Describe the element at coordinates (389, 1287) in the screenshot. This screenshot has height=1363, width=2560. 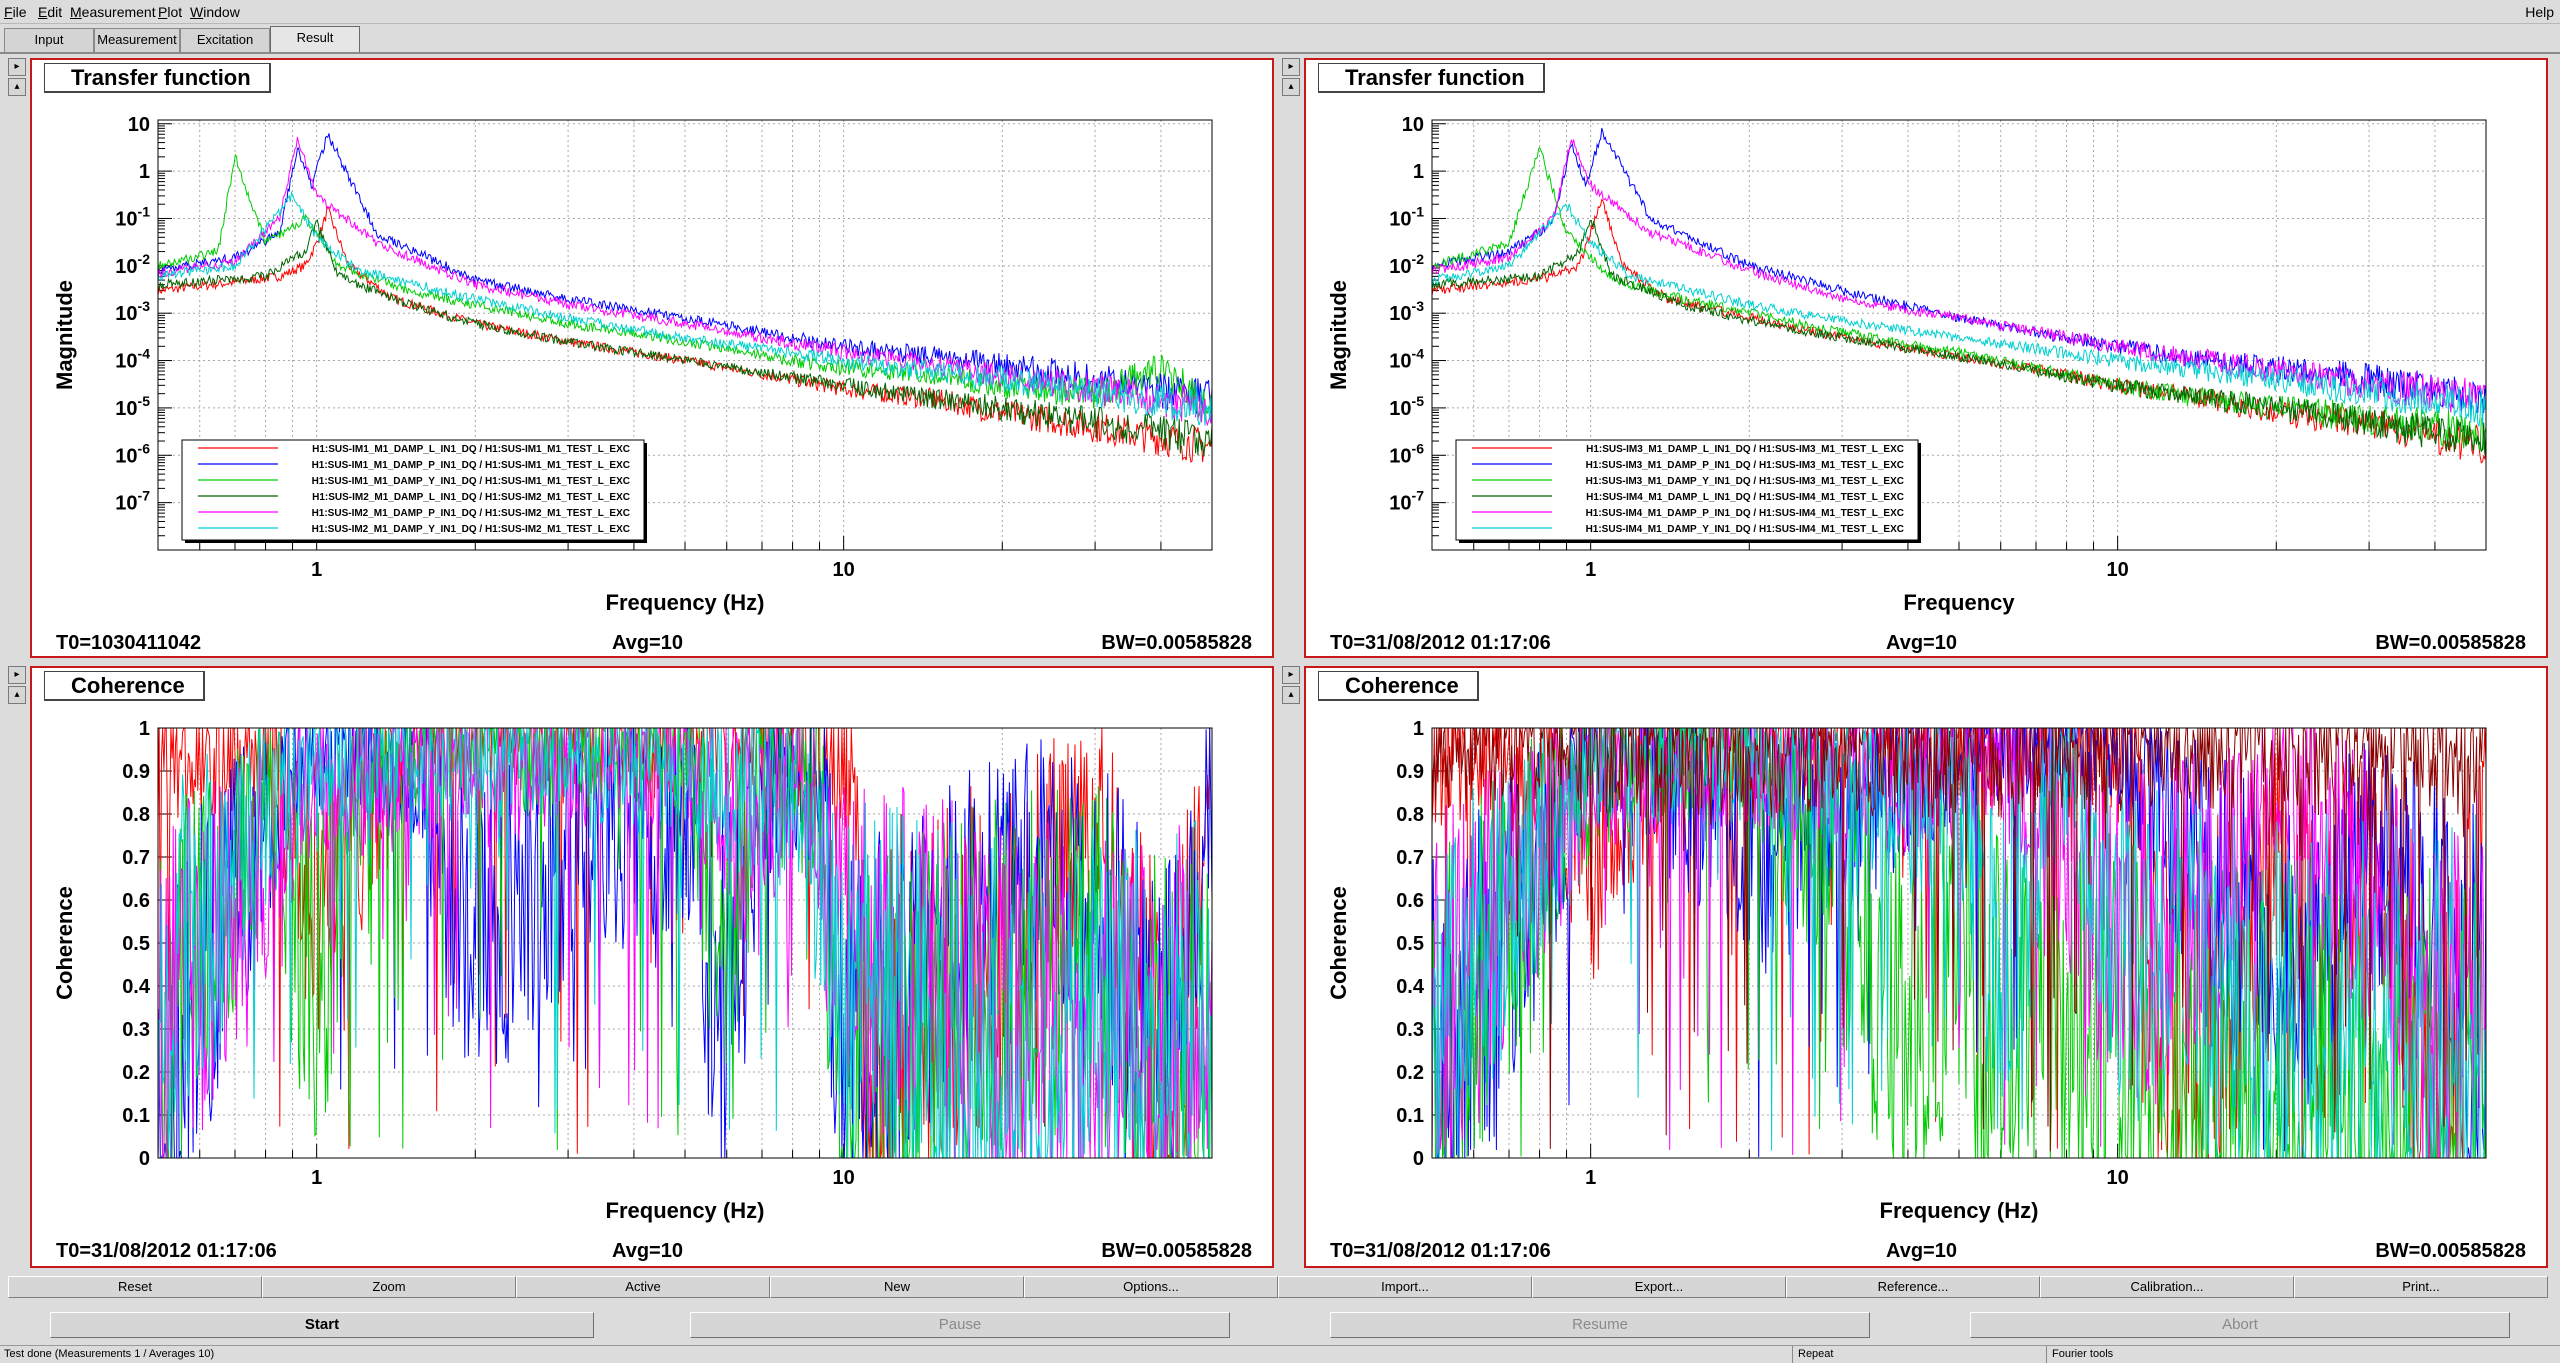
I see `zoom-button: Zoom` at that location.